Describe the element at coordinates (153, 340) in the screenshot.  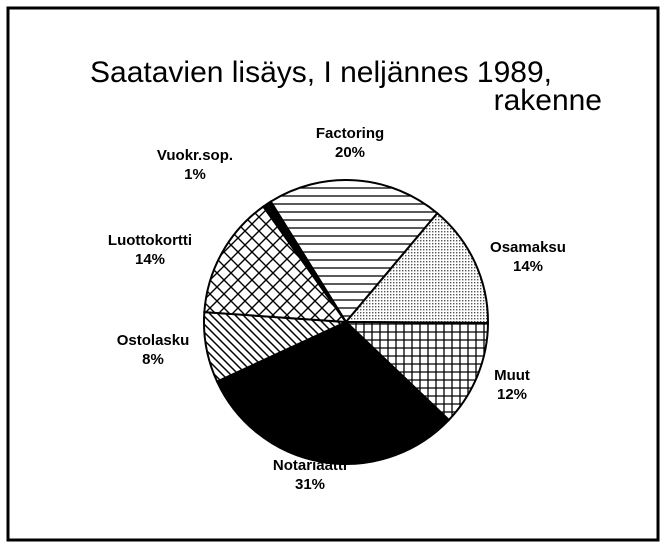
I see `slice-label: Ostolasku` at that location.